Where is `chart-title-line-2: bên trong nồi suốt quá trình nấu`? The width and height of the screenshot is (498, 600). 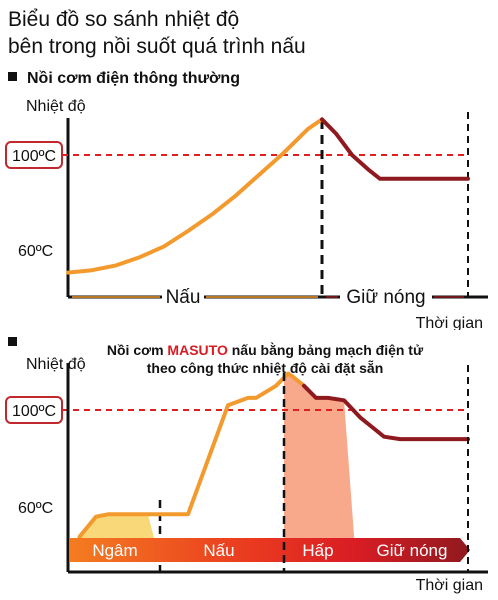 chart-title-line-2: bên trong nồi suốt quá trình nấu is located at coordinates (157, 46).